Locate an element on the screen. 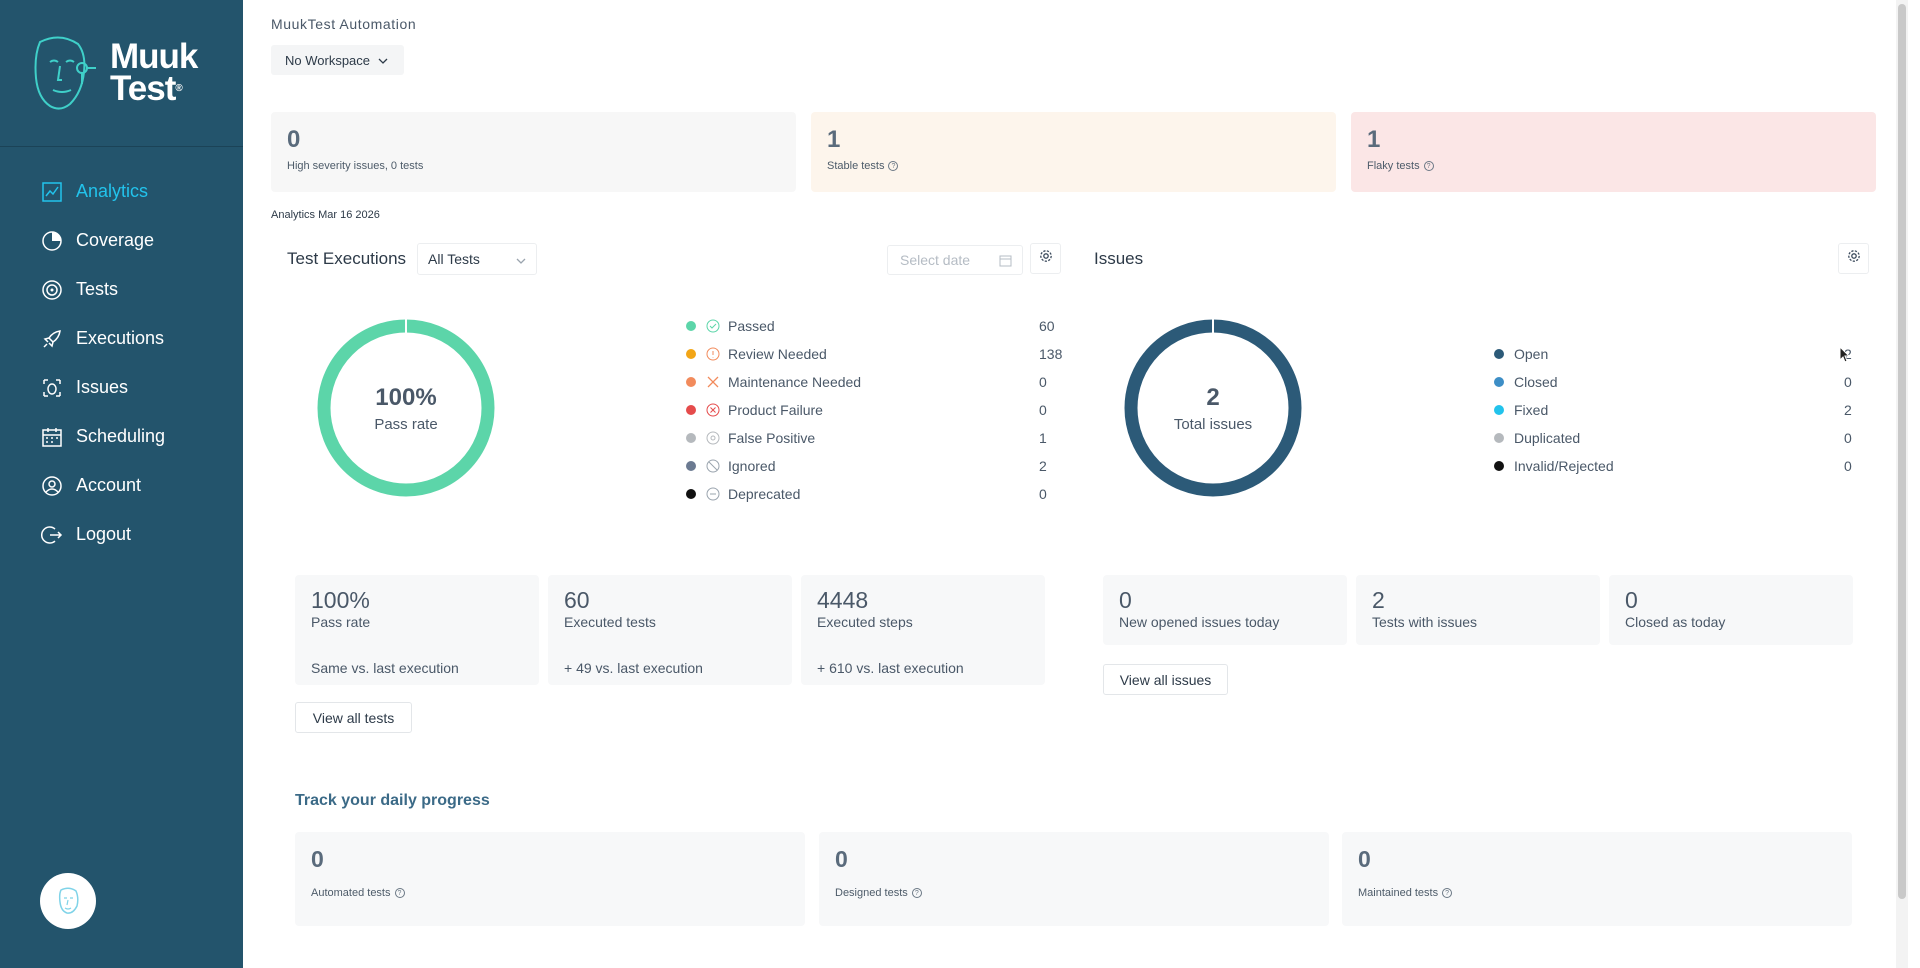  avatar is located at coordinates (68, 901).